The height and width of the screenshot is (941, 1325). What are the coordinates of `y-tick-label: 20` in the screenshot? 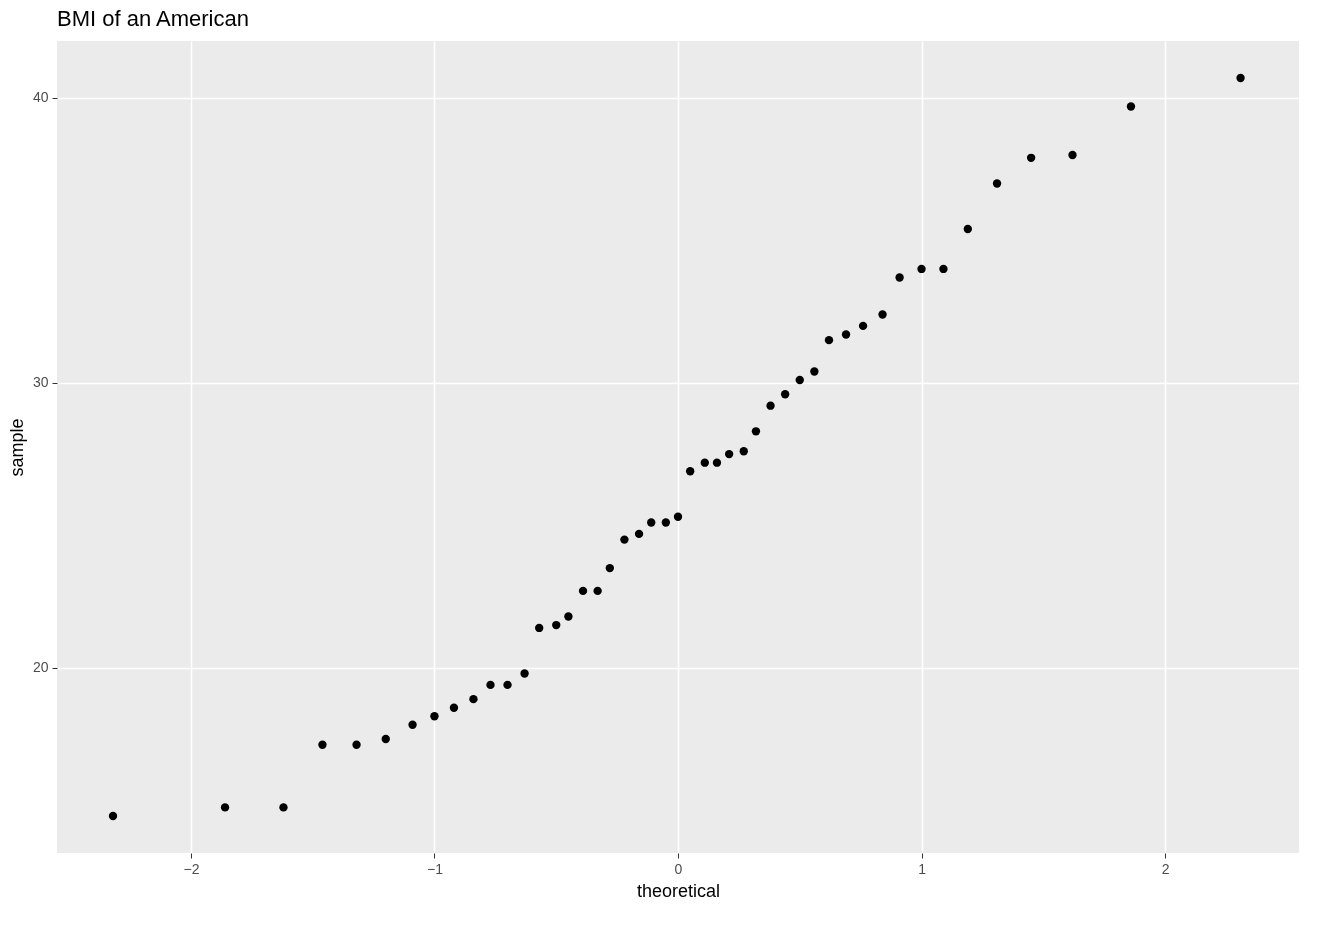 It's located at (40, 667).